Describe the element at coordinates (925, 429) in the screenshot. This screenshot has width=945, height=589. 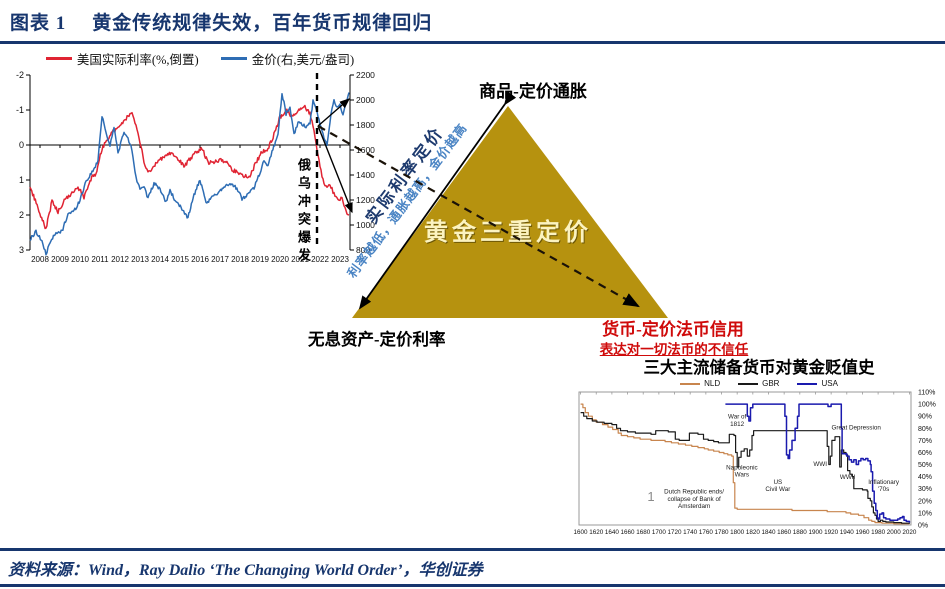
I see `svg-text: 80%` at that location.